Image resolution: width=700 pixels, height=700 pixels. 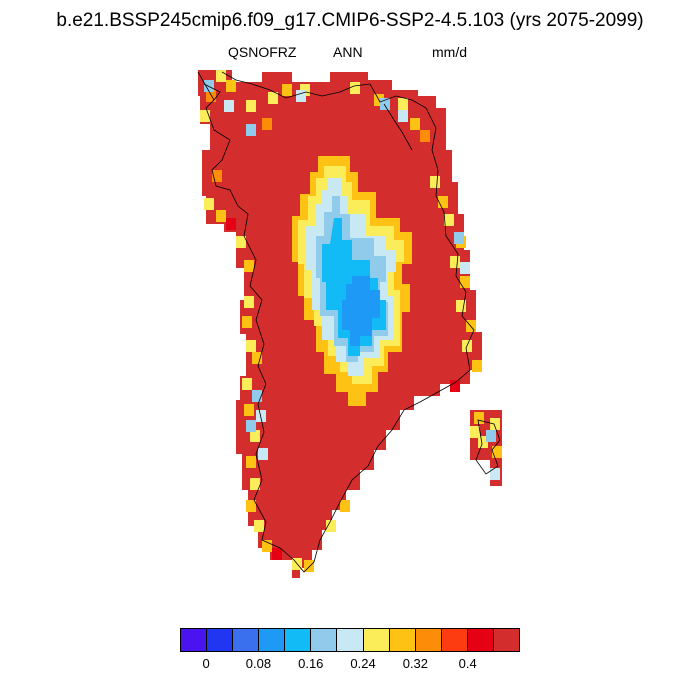 What do you see at coordinates (311, 663) in the screenshot?
I see `colorbar-tick-label: 0.16` at bounding box center [311, 663].